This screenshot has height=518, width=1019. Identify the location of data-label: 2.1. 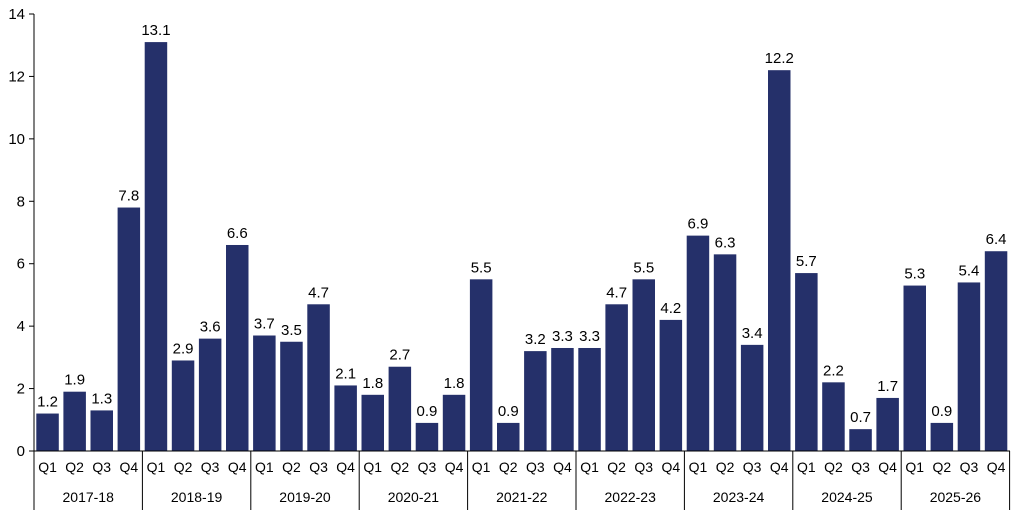
(345, 373).